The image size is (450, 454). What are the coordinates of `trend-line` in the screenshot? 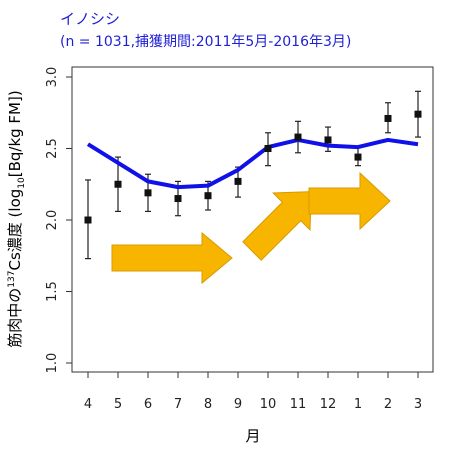 It's located at (252, 163).